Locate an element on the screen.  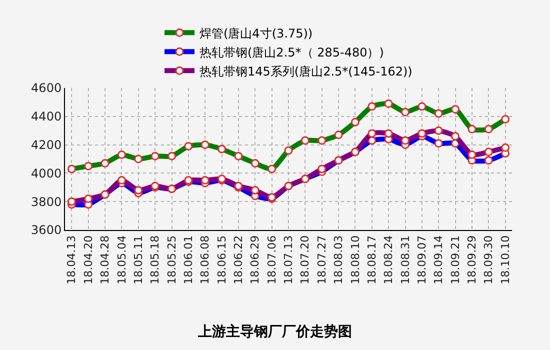
x-tick-label: 18.06.29 is located at coordinates (255, 259).